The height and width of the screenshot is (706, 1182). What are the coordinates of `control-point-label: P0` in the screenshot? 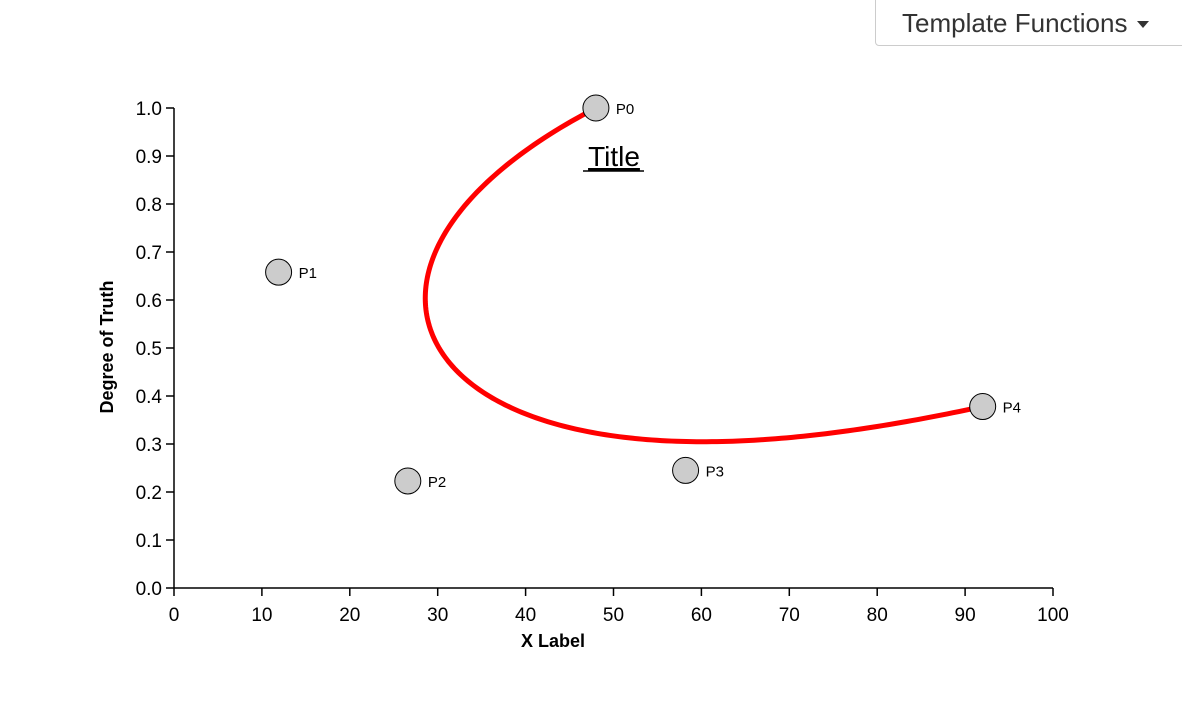 It's located at (625, 109).